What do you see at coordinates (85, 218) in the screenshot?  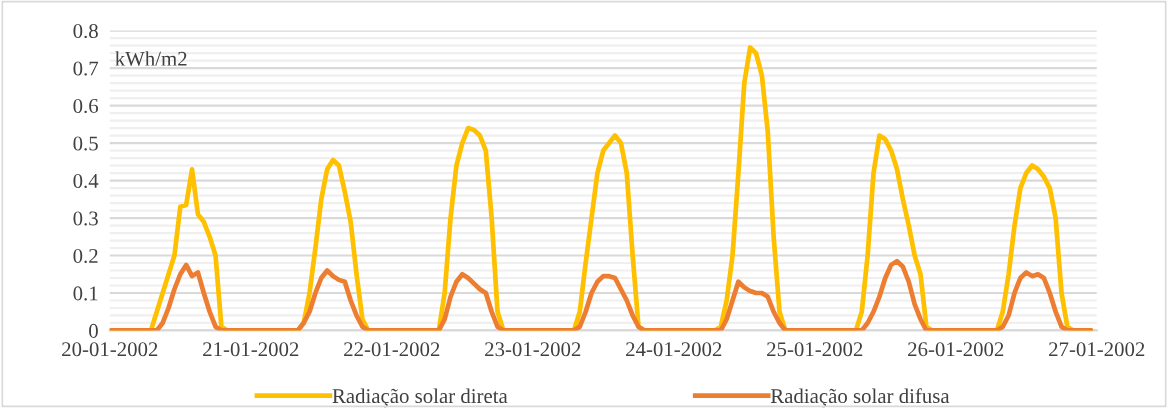 I see `y-tick-label: 0.3` at bounding box center [85, 218].